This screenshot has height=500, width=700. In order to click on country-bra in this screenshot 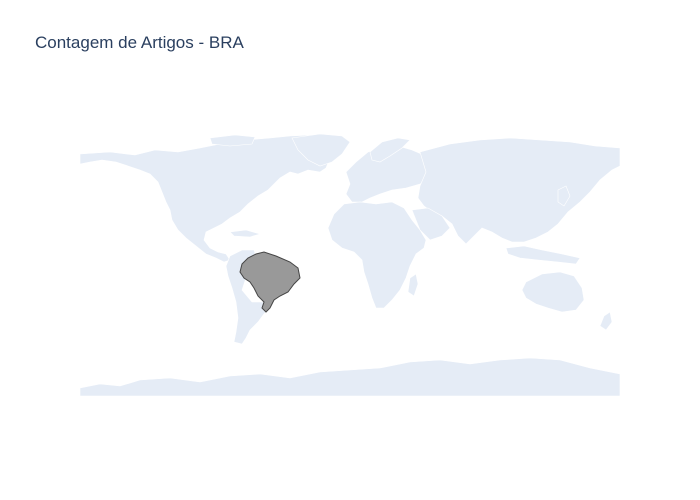, I will do `click(270, 282)`.